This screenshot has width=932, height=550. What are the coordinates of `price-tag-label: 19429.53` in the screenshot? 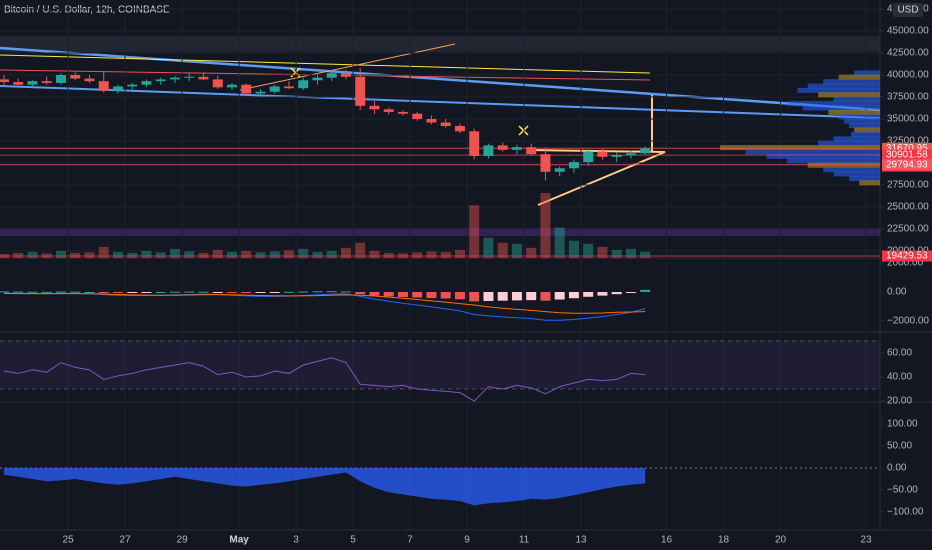 It's located at (907, 256).